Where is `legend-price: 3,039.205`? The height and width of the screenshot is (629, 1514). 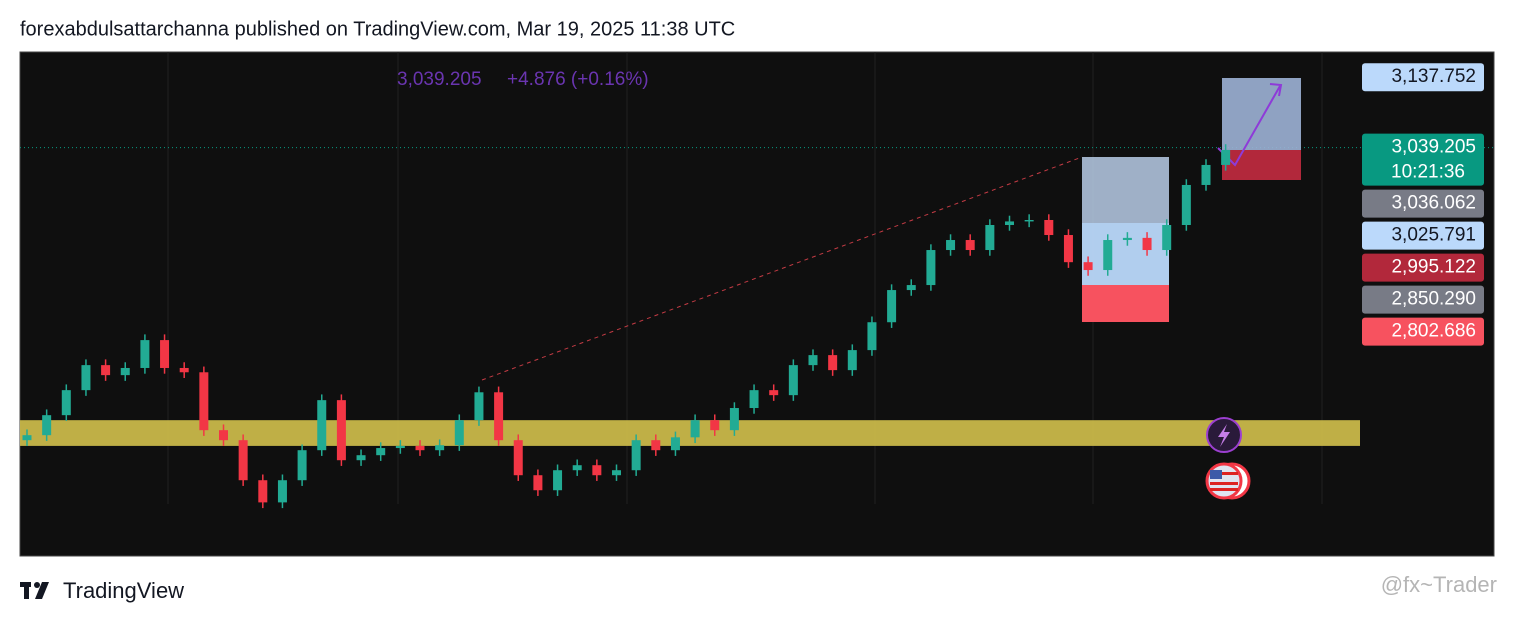 legend-price: 3,039.205 is located at coordinates (439, 79).